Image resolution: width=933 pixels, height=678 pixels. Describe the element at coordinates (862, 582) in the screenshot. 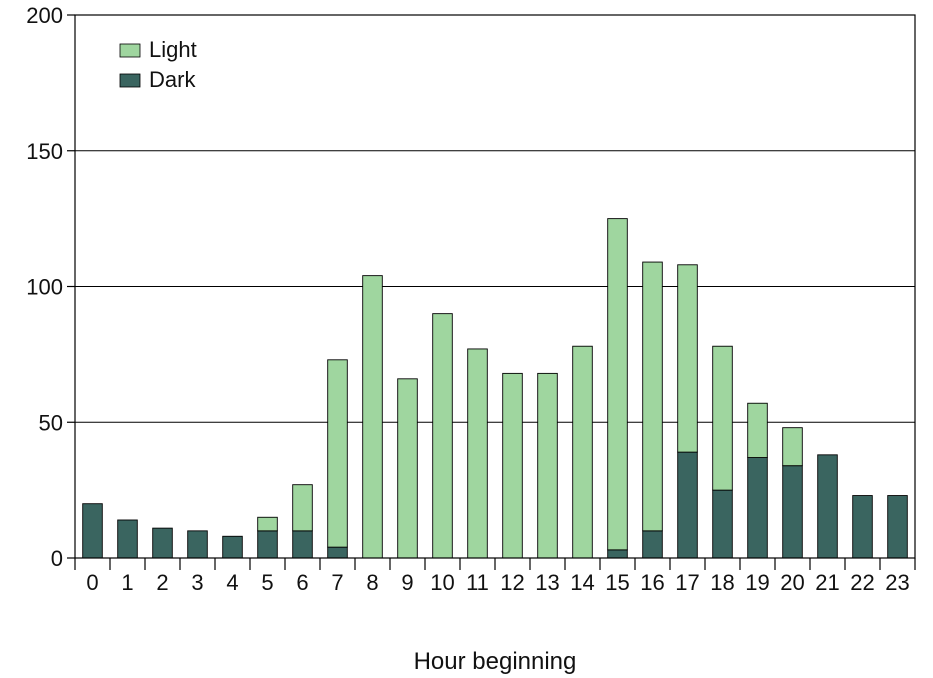

I see `x-tick-label: 22` at that location.